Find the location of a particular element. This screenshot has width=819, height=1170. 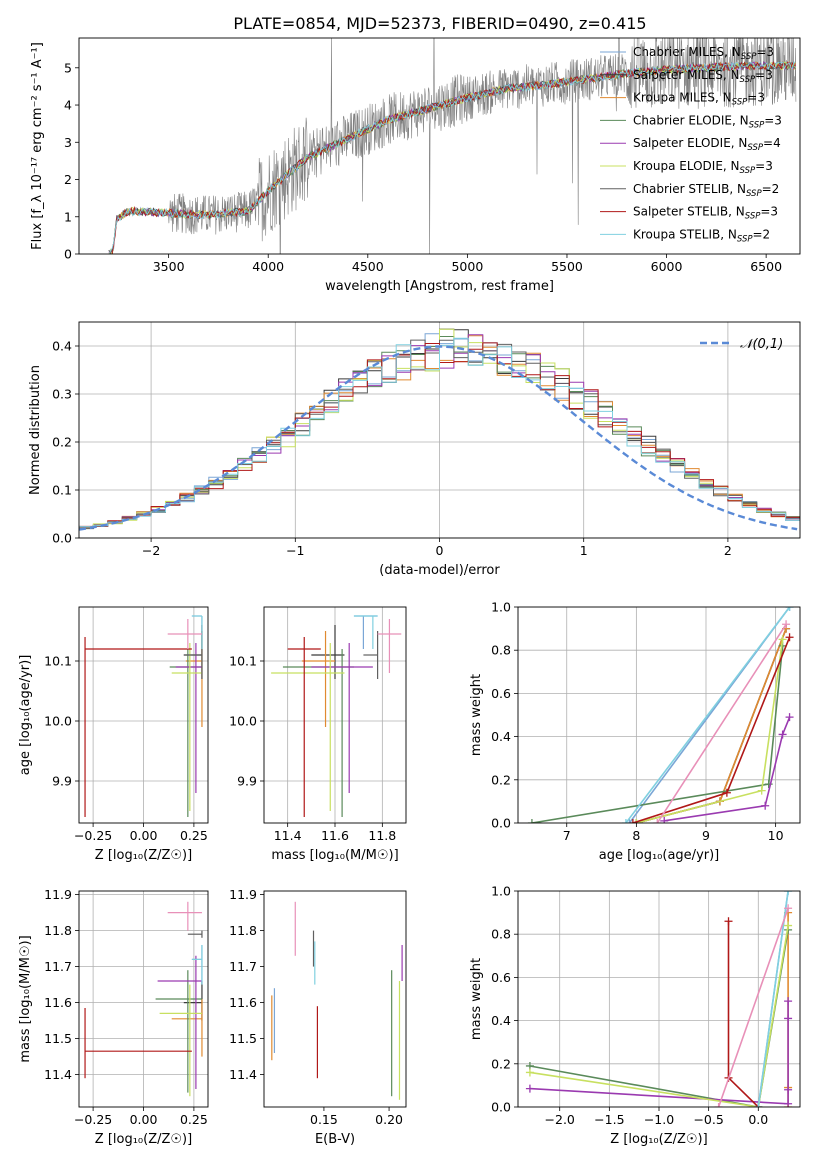

x-tick-label: 3500 is located at coordinates (169, 266).